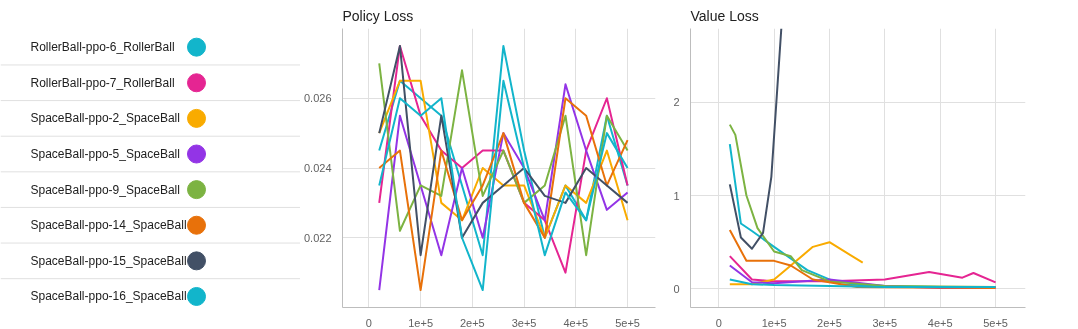 This screenshot has height=329, width=1078. Describe the element at coordinates (108, 260) in the screenshot. I see `legend-label: SpaceBall-ppo-15_SpaceBall` at that location.